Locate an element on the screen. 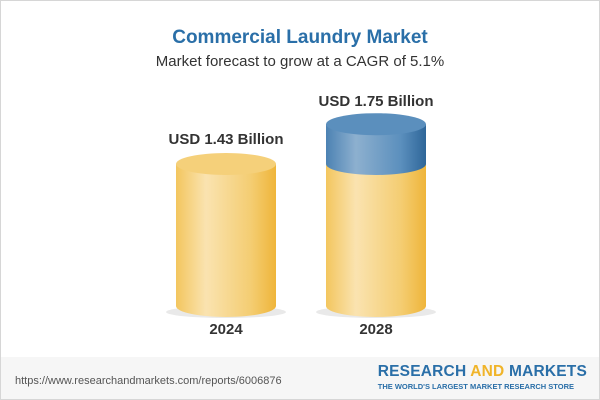  category-label-2028: 2028 is located at coordinates (375, 329).